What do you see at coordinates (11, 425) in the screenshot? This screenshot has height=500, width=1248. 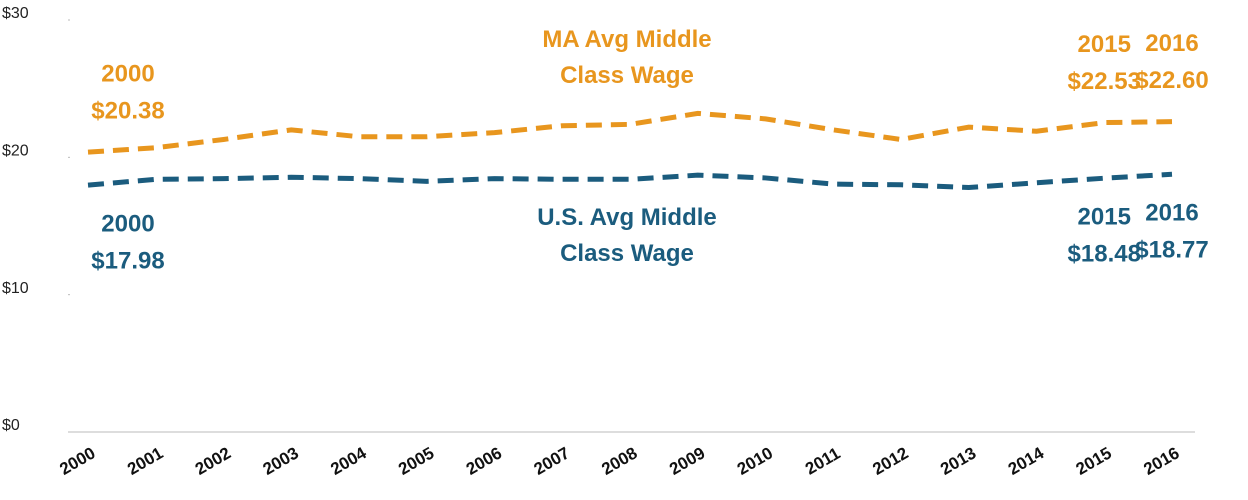 I see `y-tick-label: $0` at bounding box center [11, 425].